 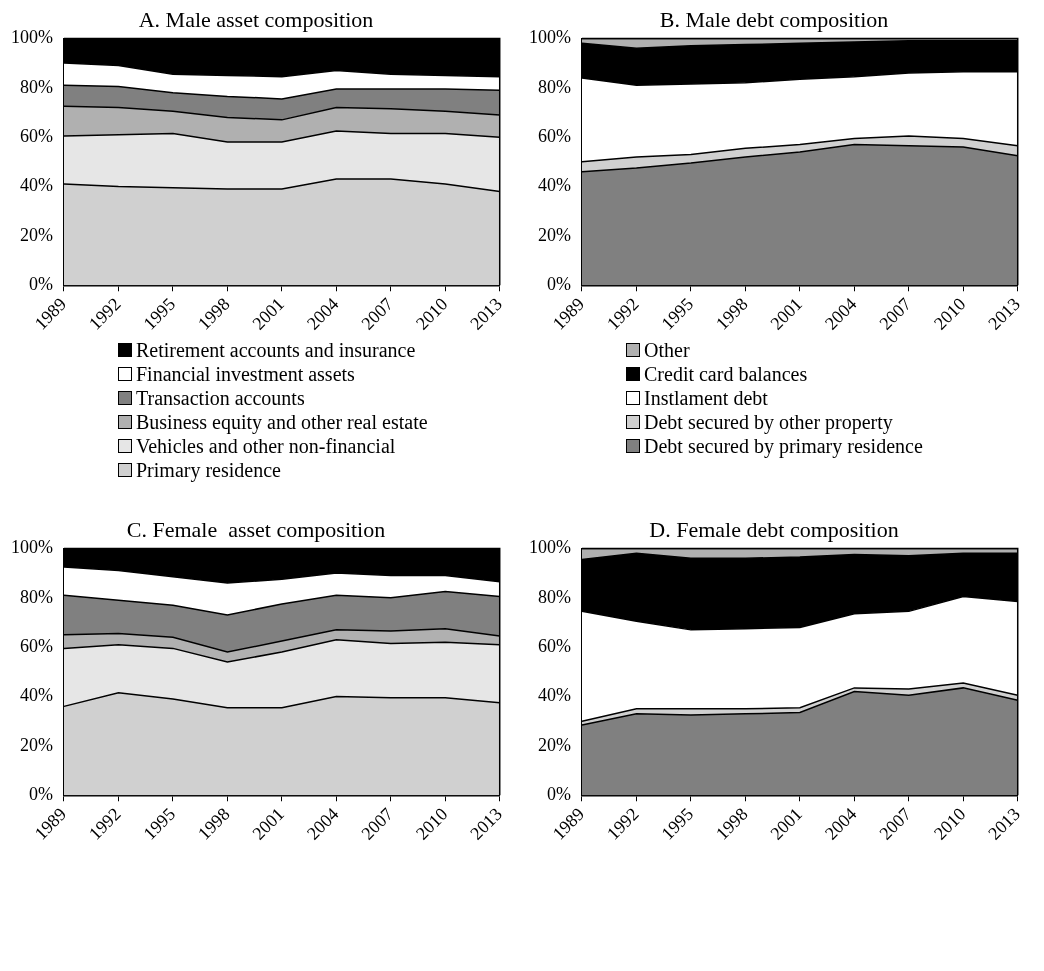 I want to click on legend-label: Debt secured by primary residence, so click(x=783, y=446).